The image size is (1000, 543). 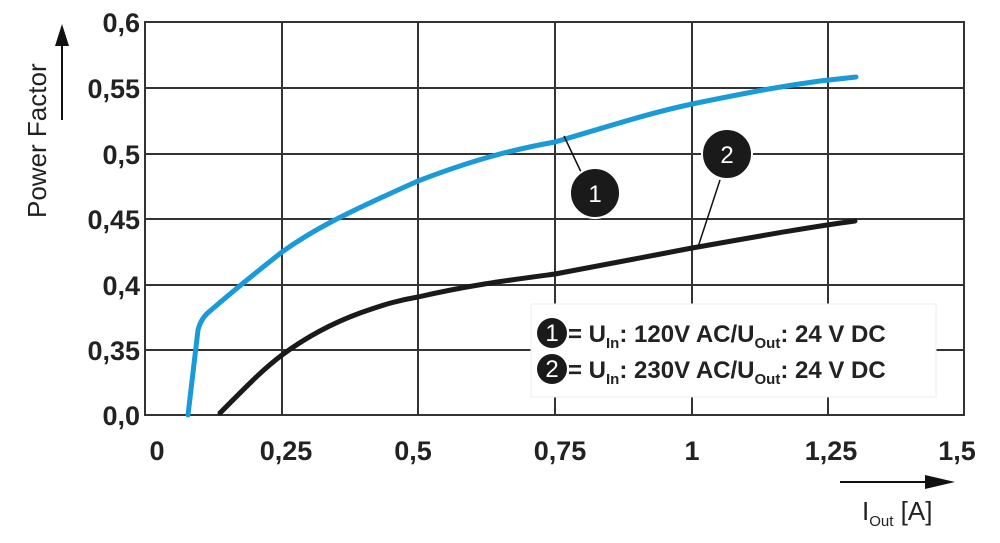 I want to click on x-tick-labels: 0 0,25 0,5 0,75 1 1,25 1,5, so click(x=562, y=451).